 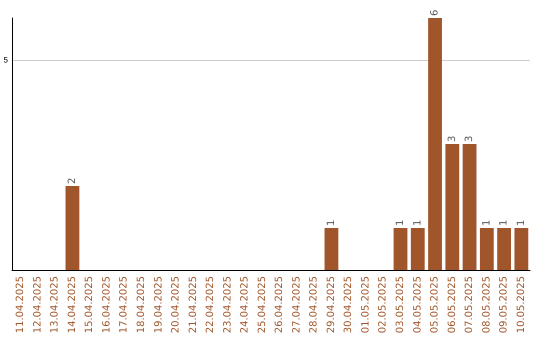 I want to click on y-tick-label: 5, so click(x=6, y=60).